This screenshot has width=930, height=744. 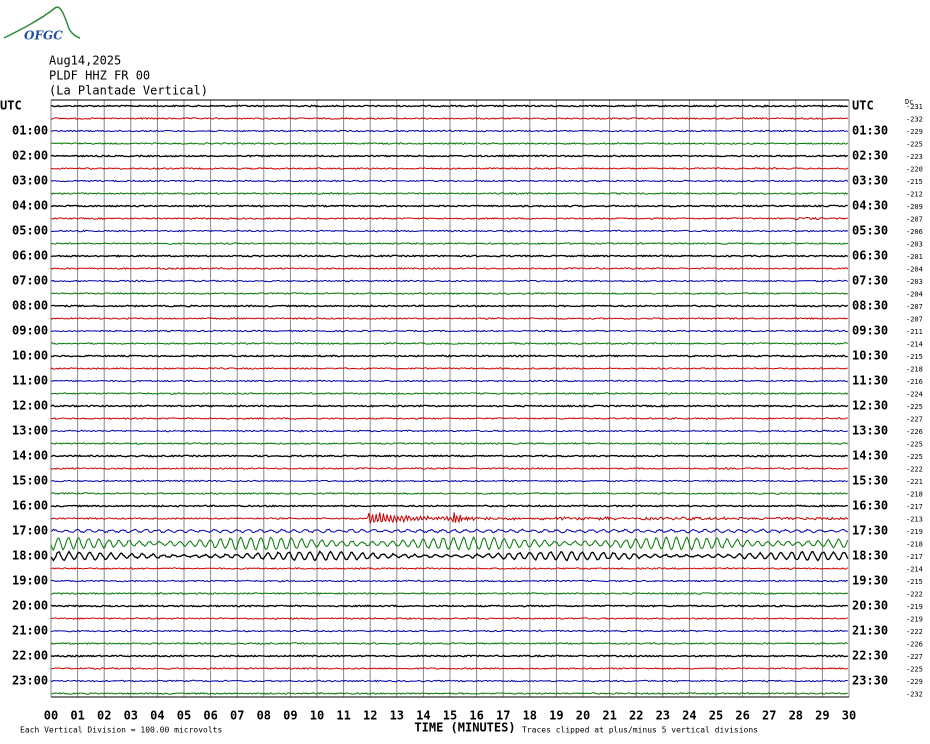 I want to click on right-time-label: 21:30, so click(x=870, y=631).